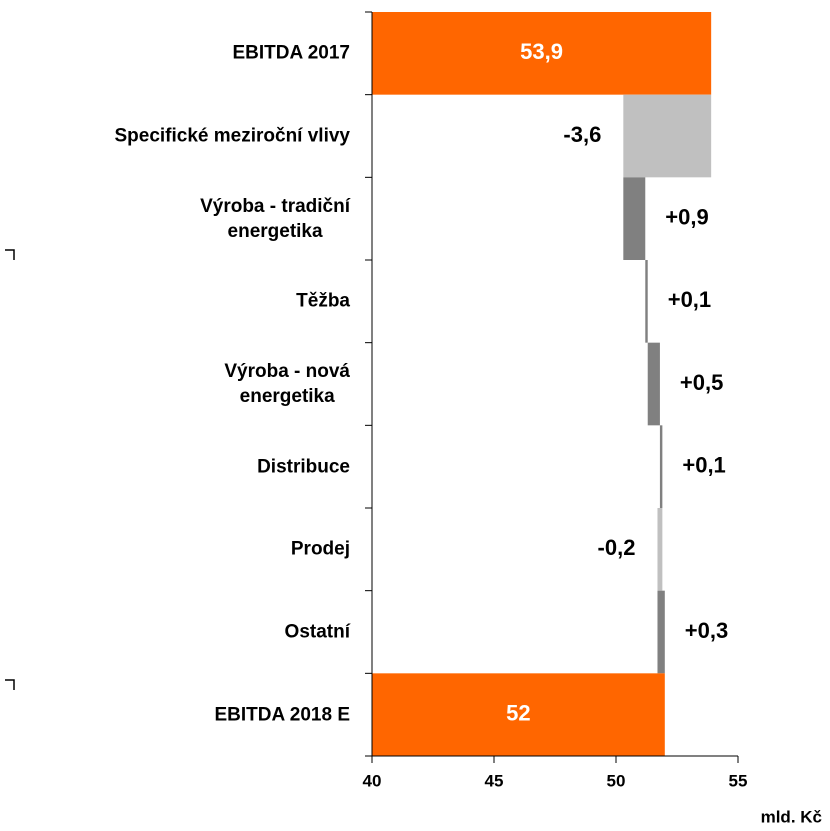 Image resolution: width=830 pixels, height=831 pixels. What do you see at coordinates (791, 816) in the screenshot?
I see `x-axis-label: mld. Kč` at bounding box center [791, 816].